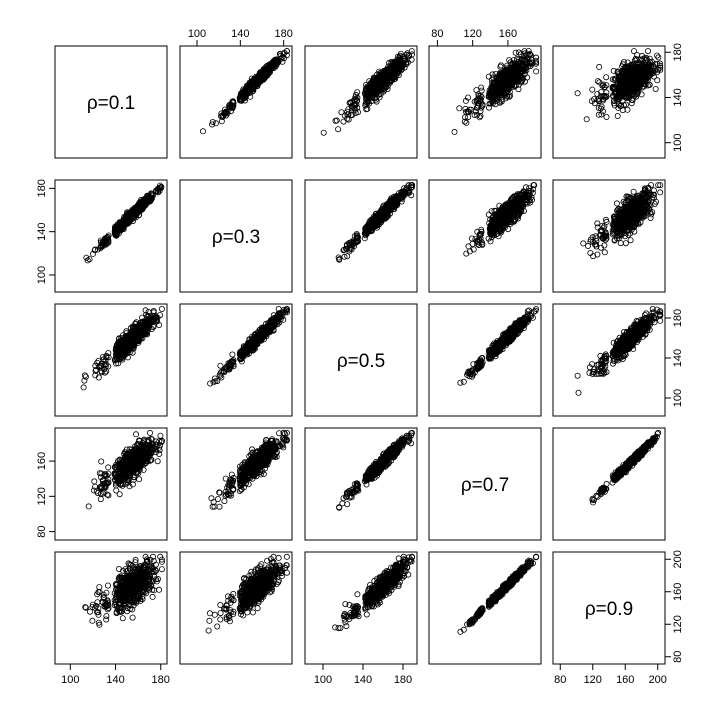  I want to click on panel-1-1: ρ=0.3, so click(236, 236).